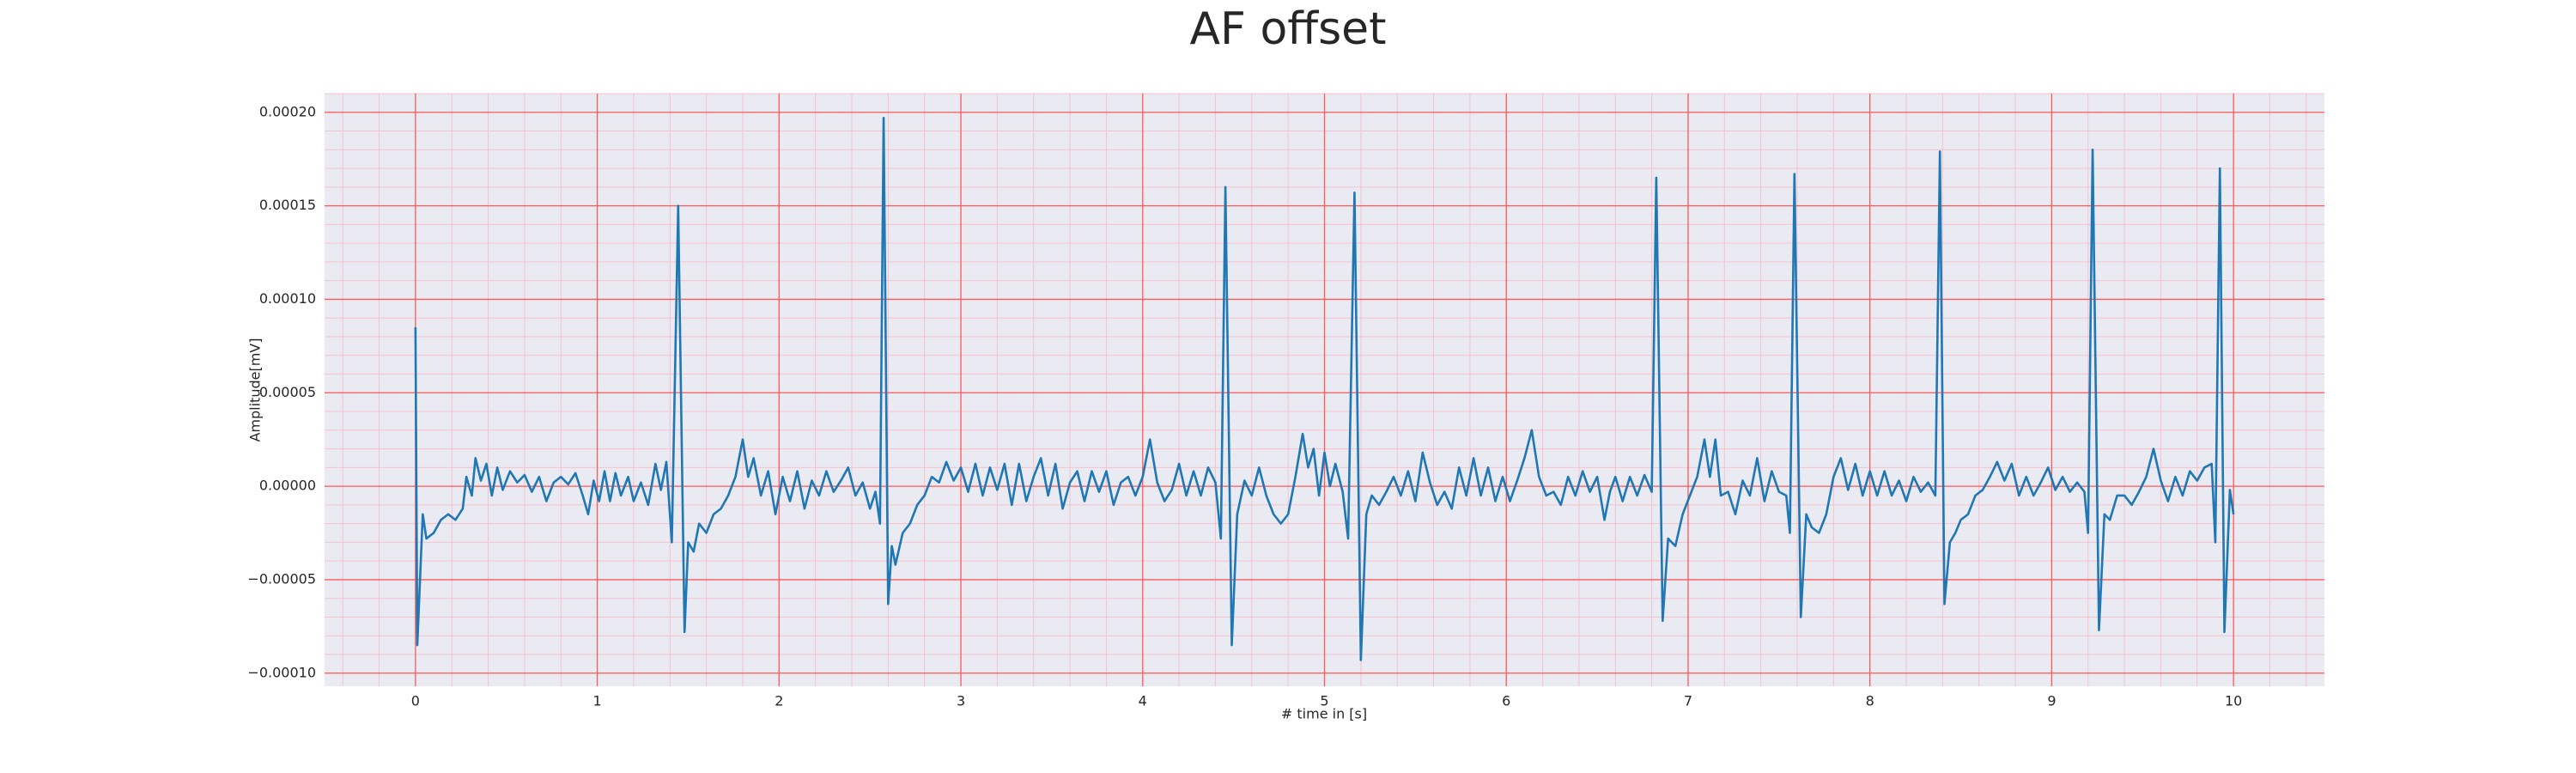 This screenshot has height=773, width=2576. Describe the element at coordinates (2051, 701) in the screenshot. I see `x-tick-label: 9` at that location.